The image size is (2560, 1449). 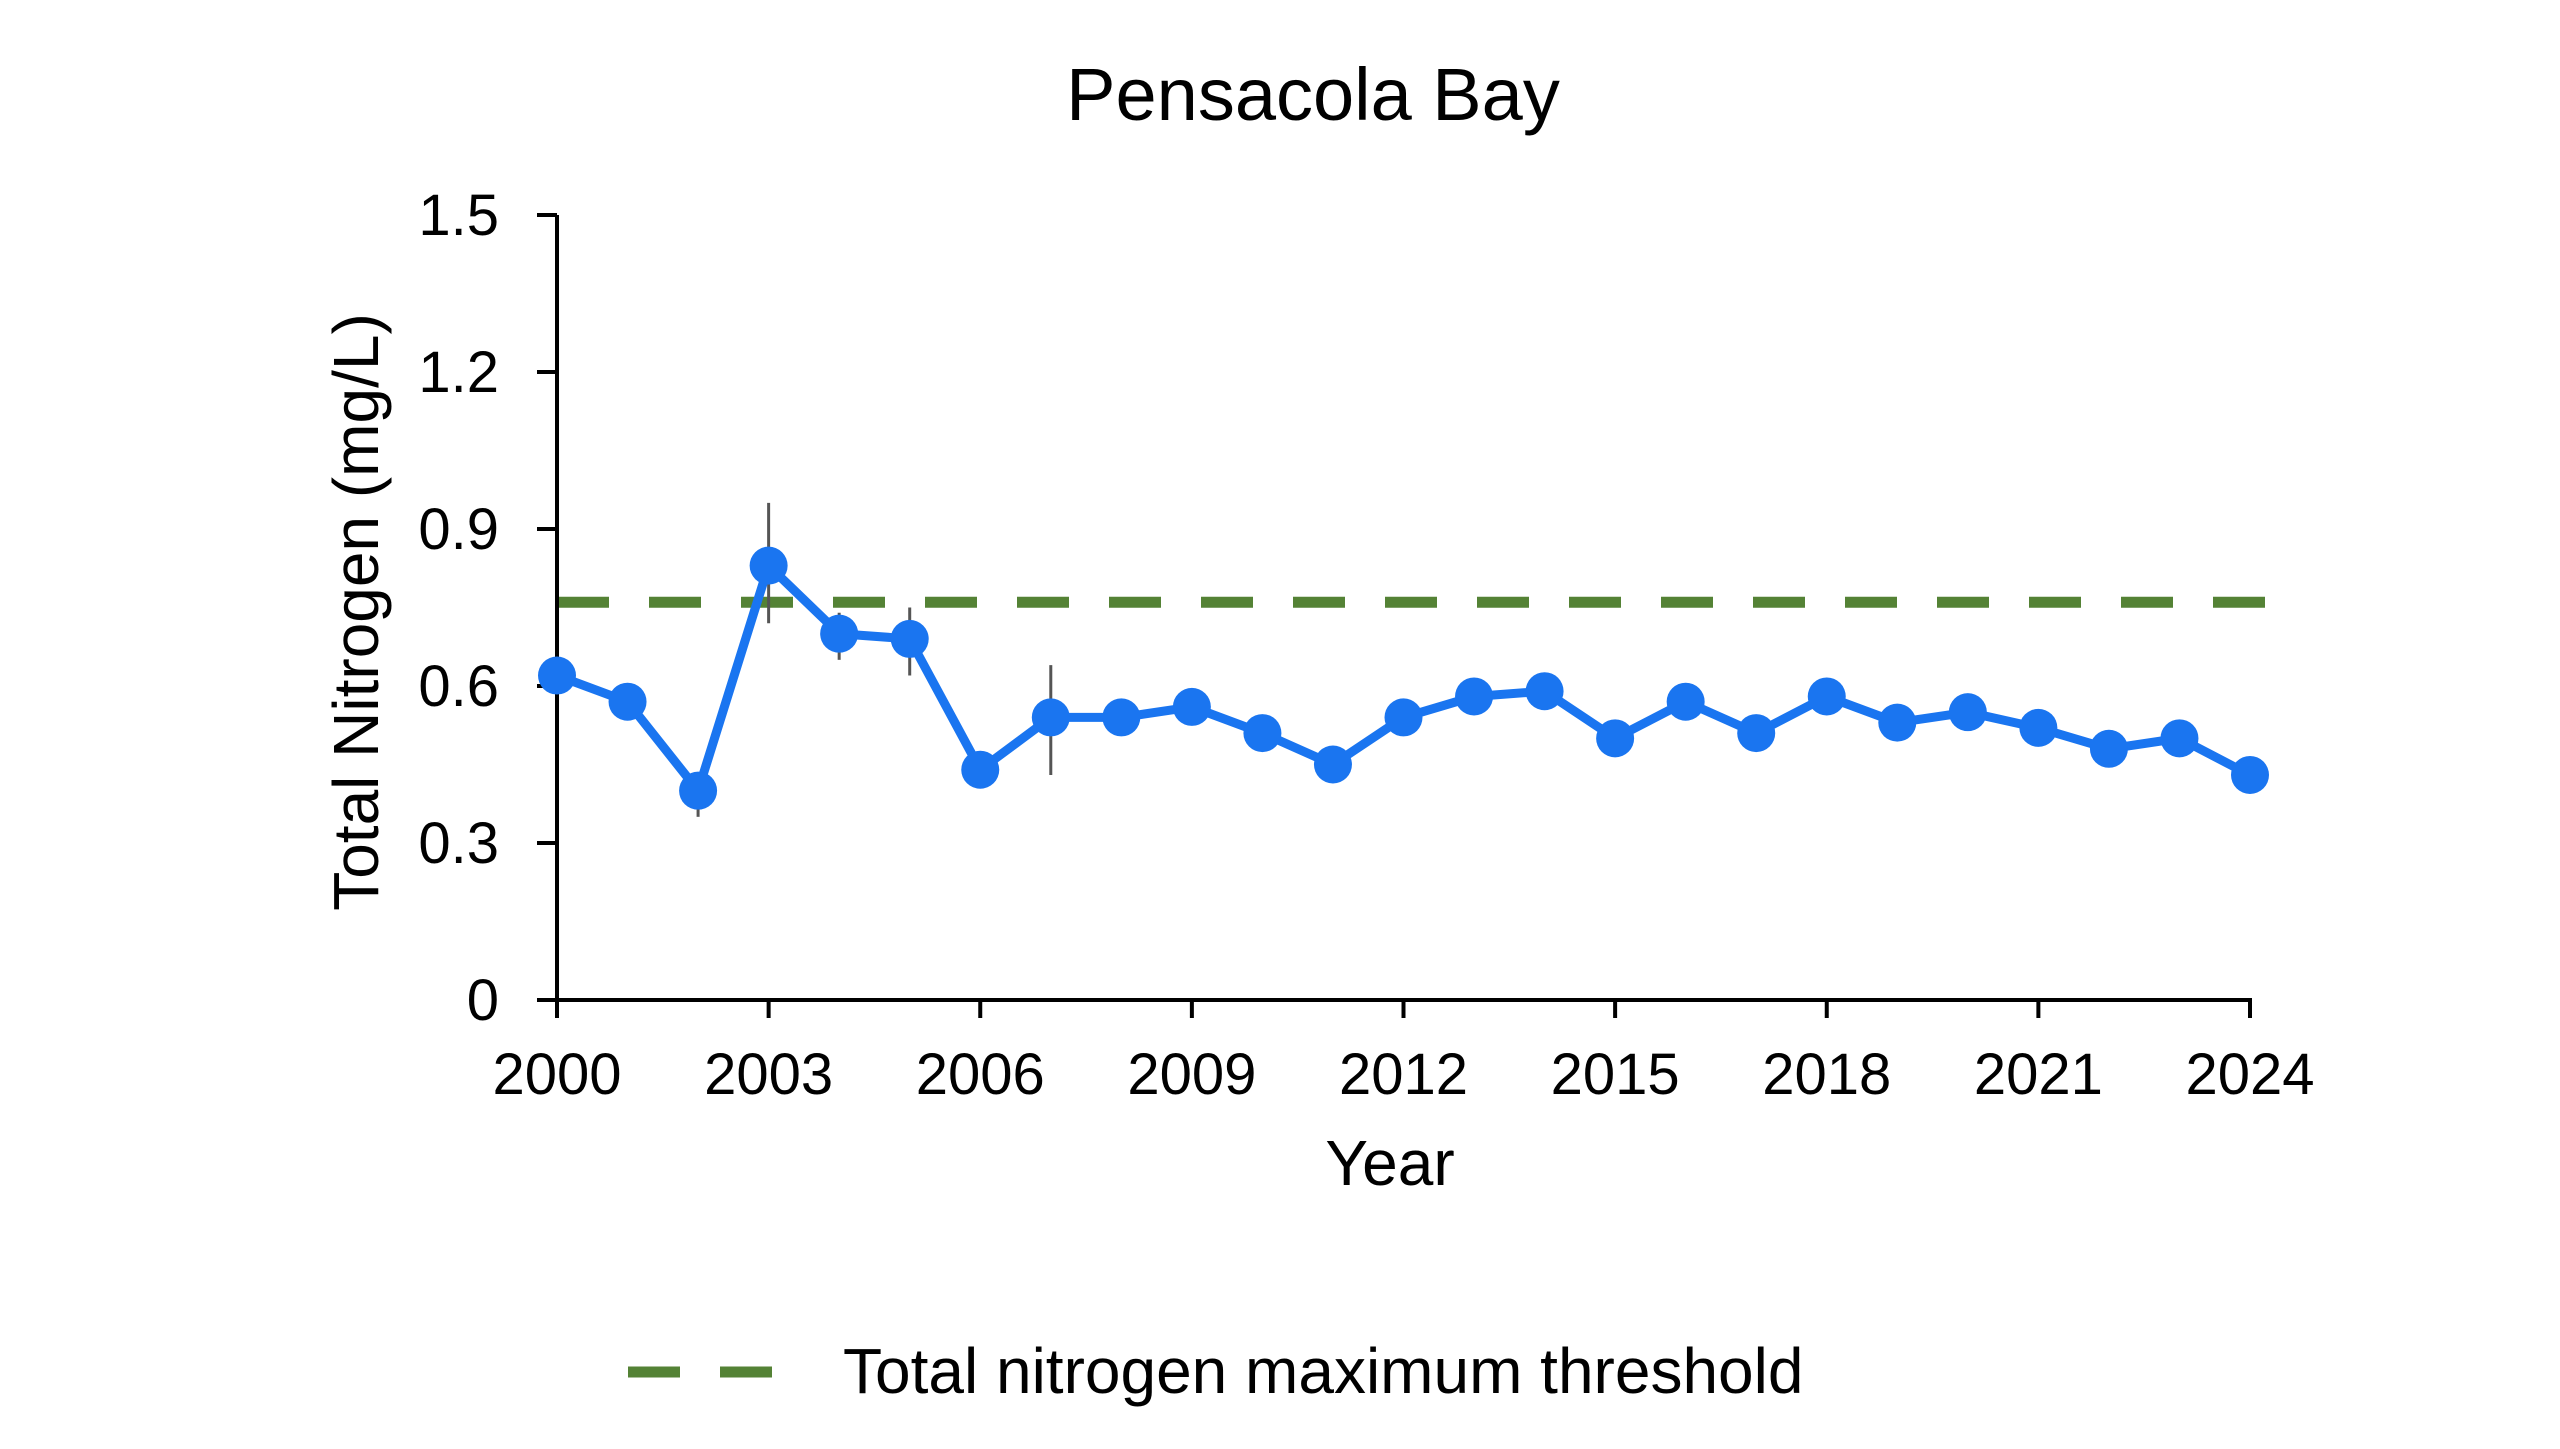 What do you see at coordinates (2249, 1074) in the screenshot?
I see `x-tick-label: 2024` at bounding box center [2249, 1074].